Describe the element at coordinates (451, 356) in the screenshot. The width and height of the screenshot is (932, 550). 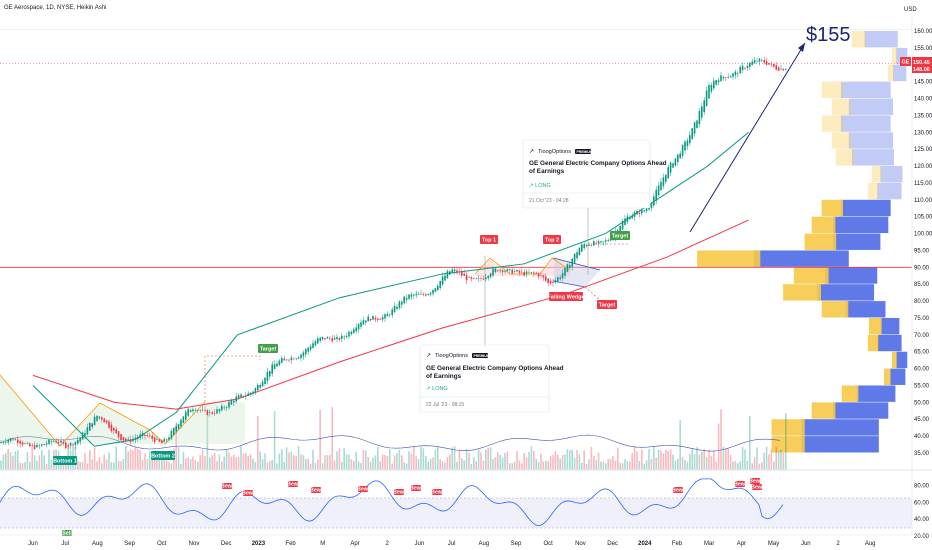
I see `author-name: TioogOptions` at that location.